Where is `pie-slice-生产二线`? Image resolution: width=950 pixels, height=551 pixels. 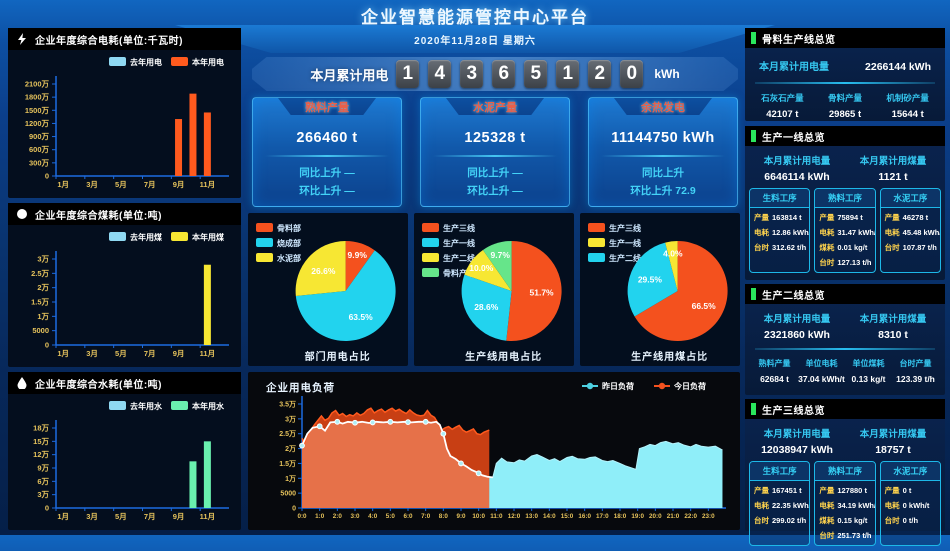
pie-slice-生产二线 is located at coordinates (652, 279).